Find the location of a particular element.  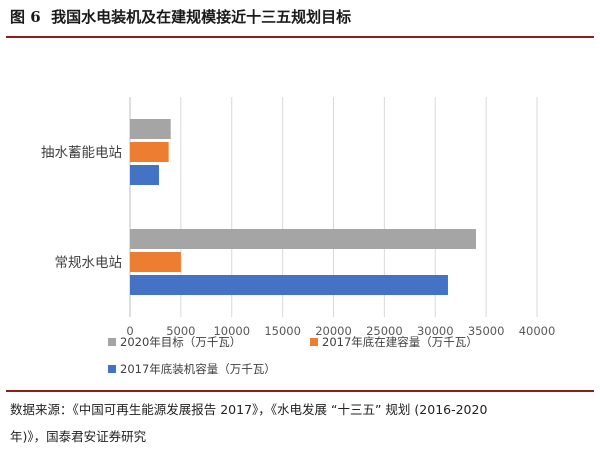

source-line-2: 年)》，国泰君安证券研究 is located at coordinates (78, 436).